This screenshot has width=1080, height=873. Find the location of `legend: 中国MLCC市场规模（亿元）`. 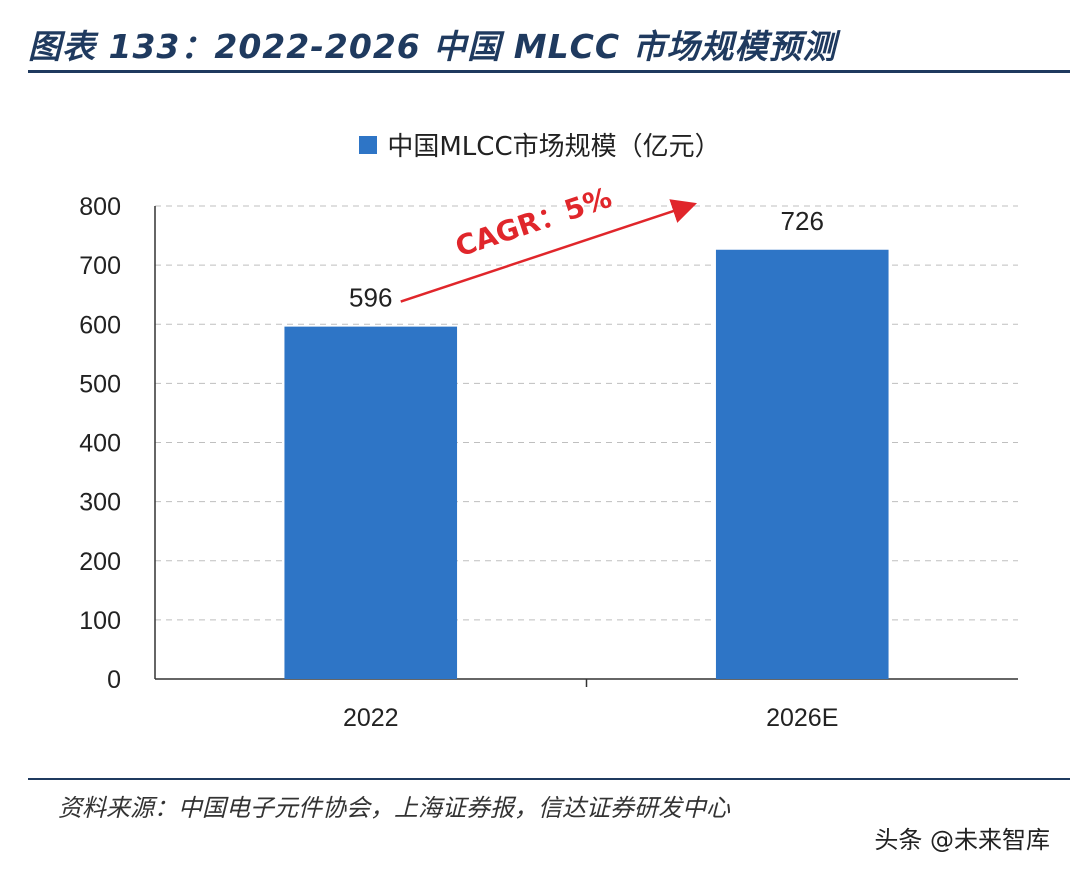

legend: 中国MLCC市场规模（亿元） is located at coordinates (540, 144).